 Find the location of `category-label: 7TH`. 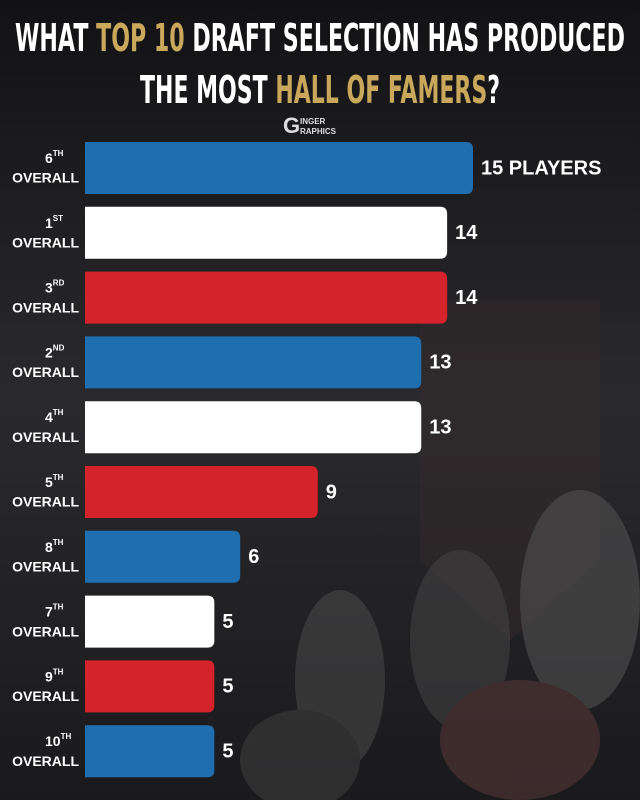

category-label: 7TH is located at coordinates (54, 611).